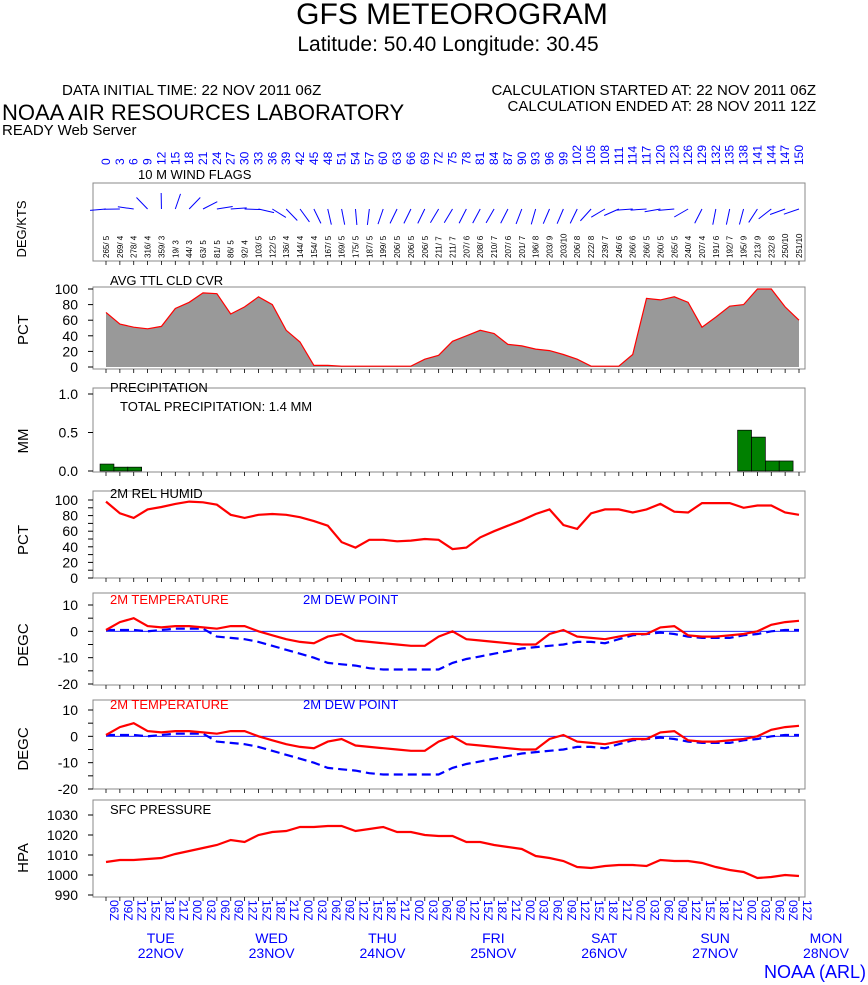  I want to click on pressure-title: SFC PRESSURE, so click(160, 809).